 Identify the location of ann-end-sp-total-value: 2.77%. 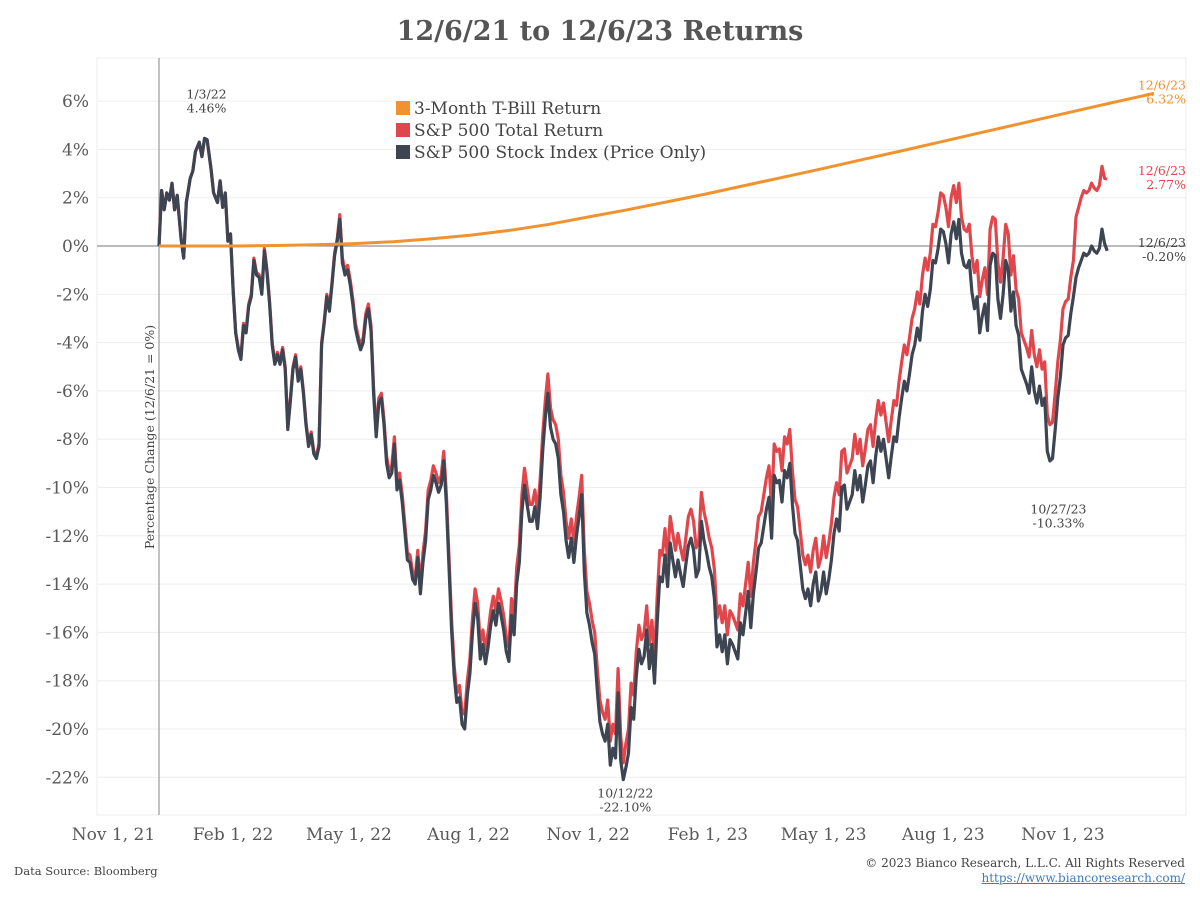
(1166, 184).